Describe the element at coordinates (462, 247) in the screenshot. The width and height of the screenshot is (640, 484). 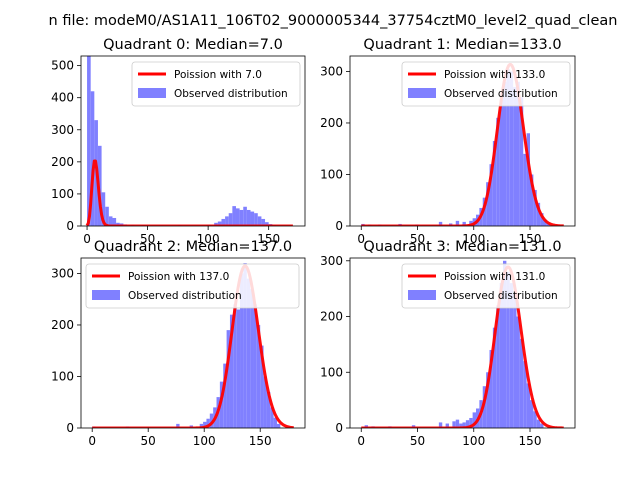
I see `subplot-title: Quadrant 3: Median=131.0` at that location.